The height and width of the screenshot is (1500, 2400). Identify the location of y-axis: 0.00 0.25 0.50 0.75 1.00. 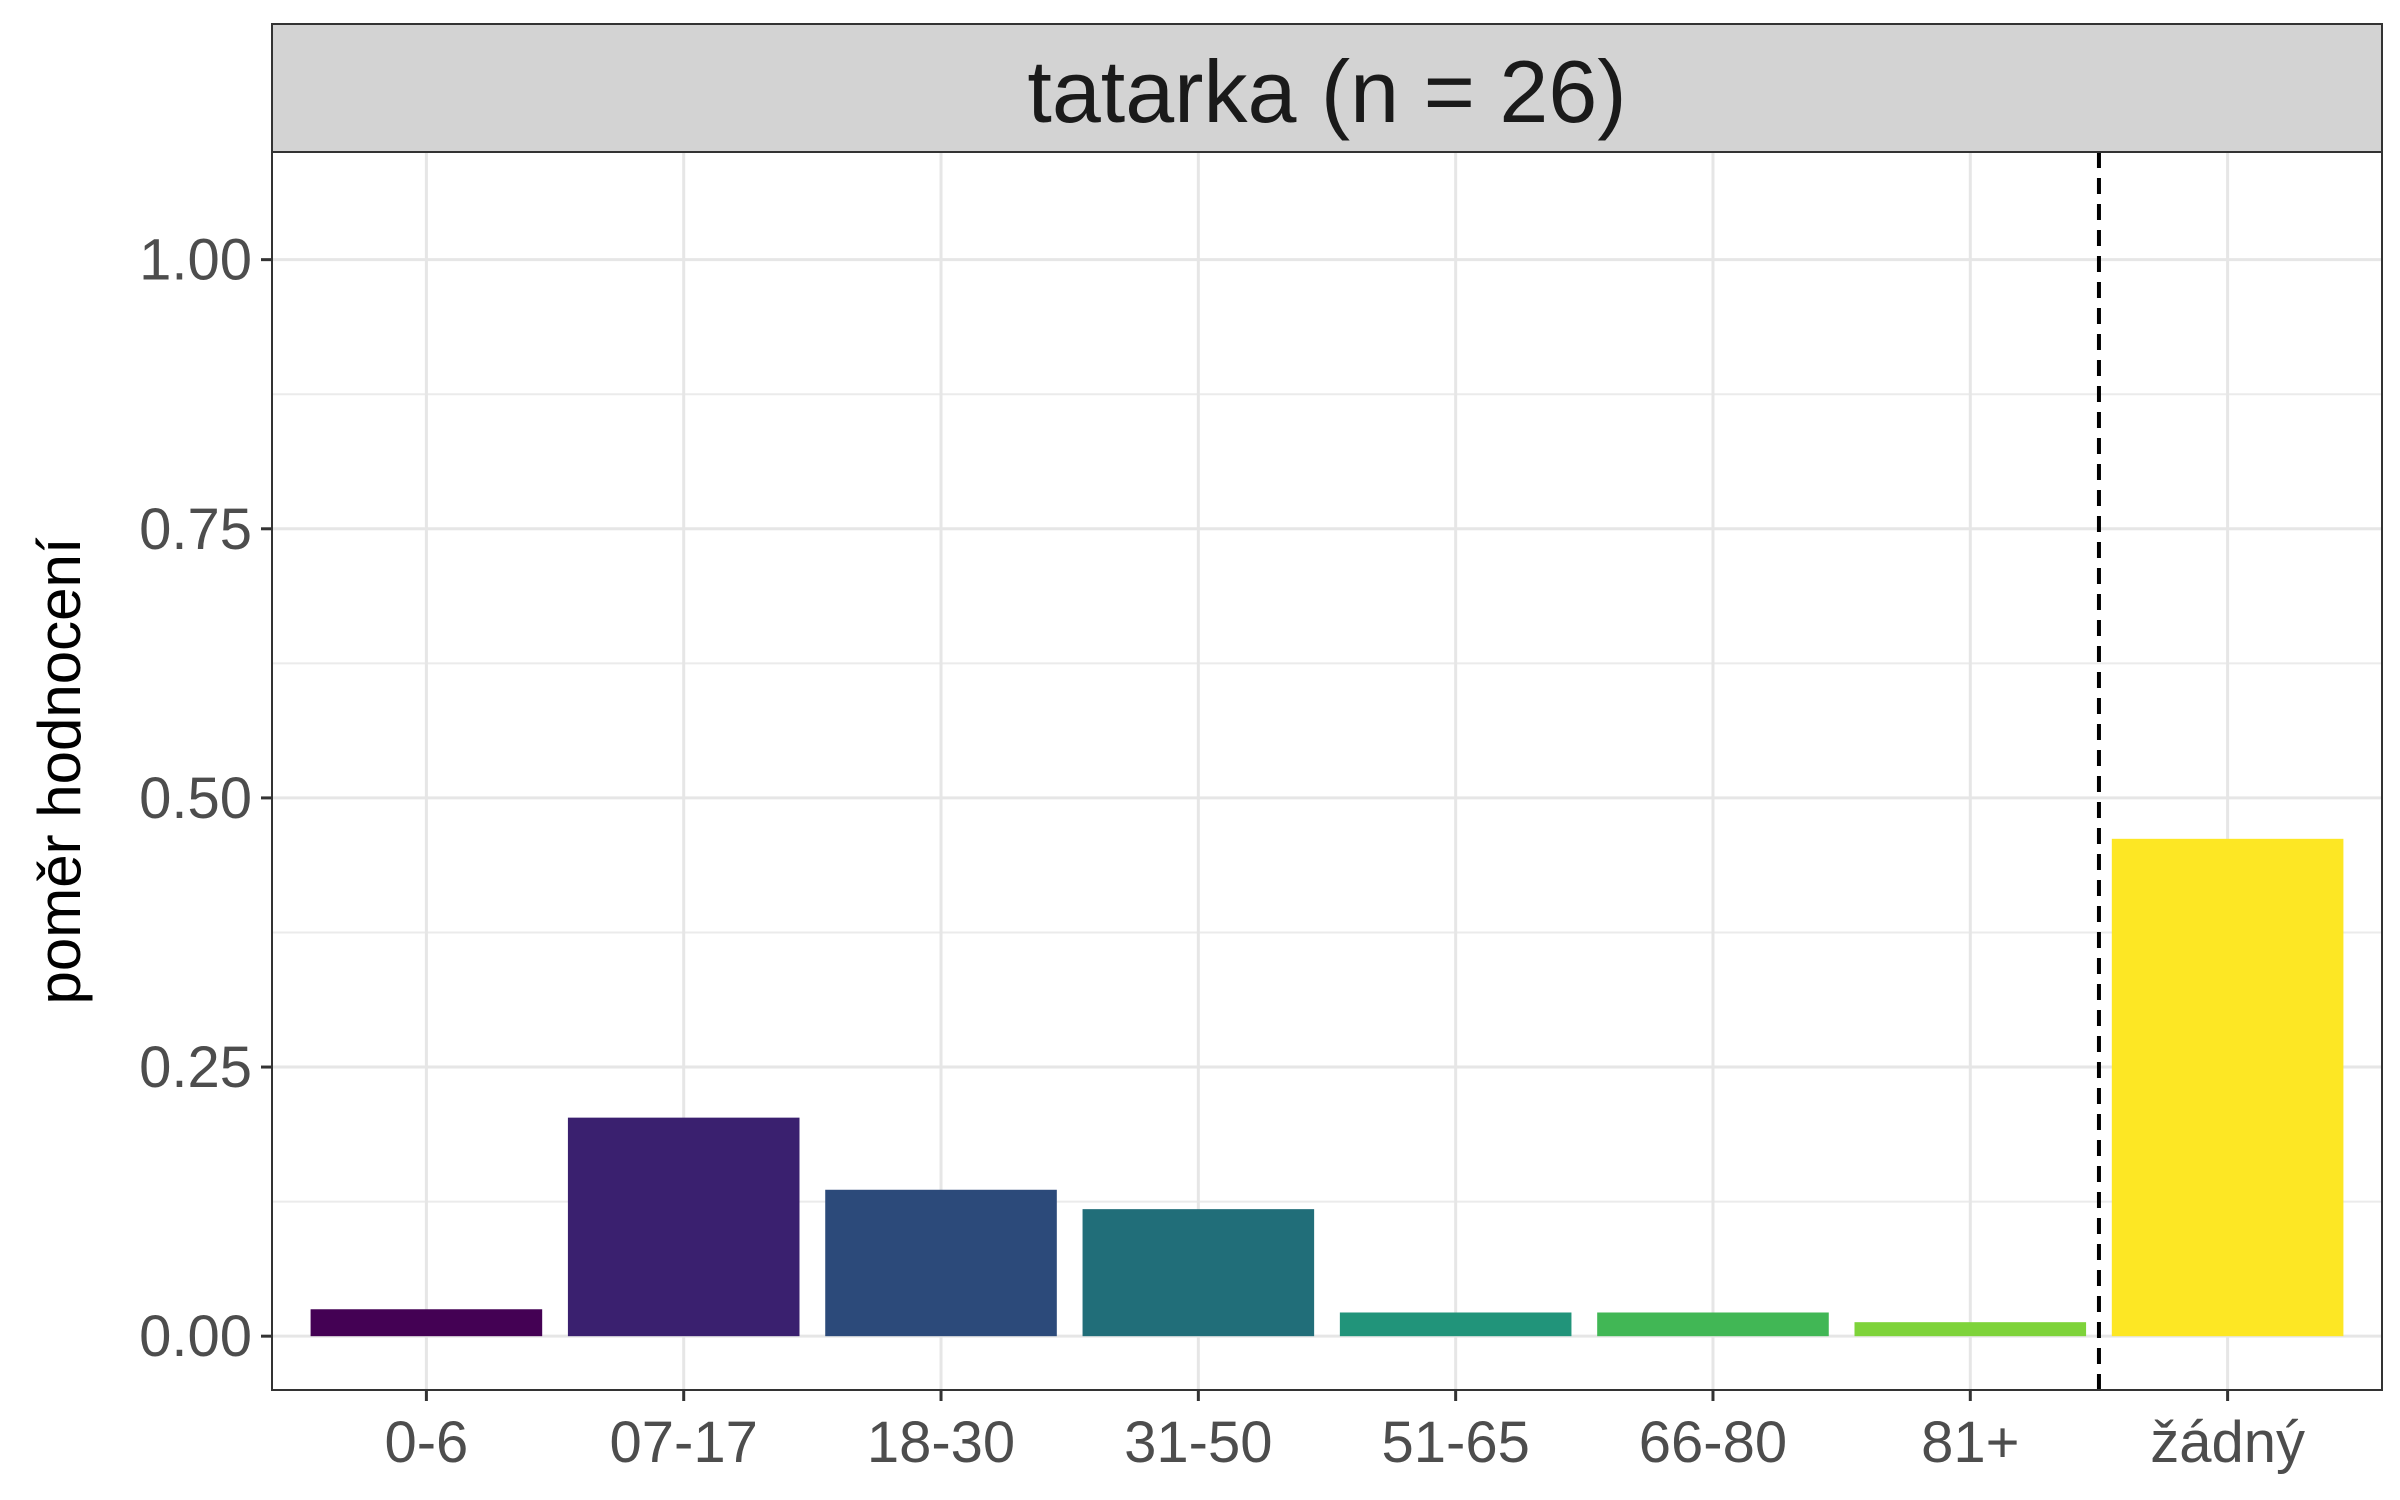
(205, 798).